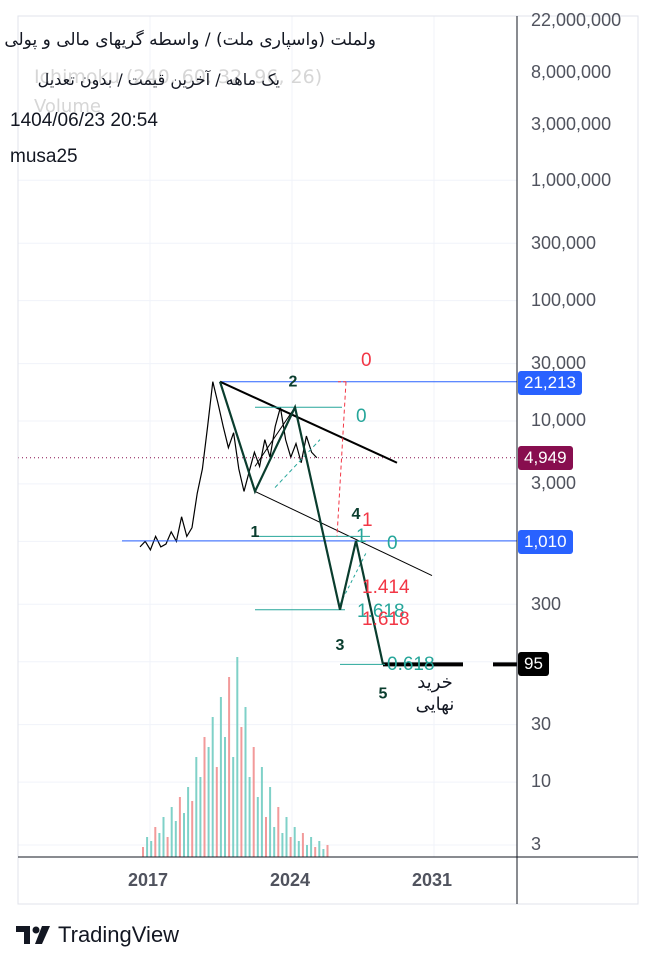 Image resolution: width=657 pixels, height=966 pixels. Describe the element at coordinates (119, 934) in the screenshot. I see `brand-name: TradingView` at that location.